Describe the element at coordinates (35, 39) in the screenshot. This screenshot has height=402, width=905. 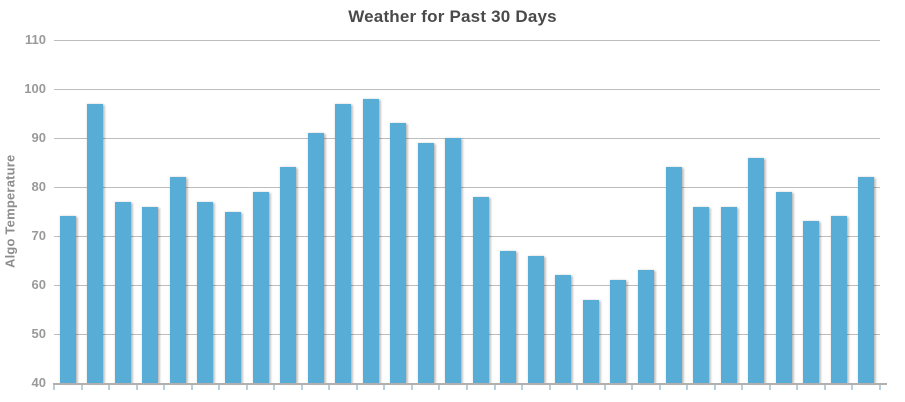
I see `y-tick-label-110: 110` at that location.